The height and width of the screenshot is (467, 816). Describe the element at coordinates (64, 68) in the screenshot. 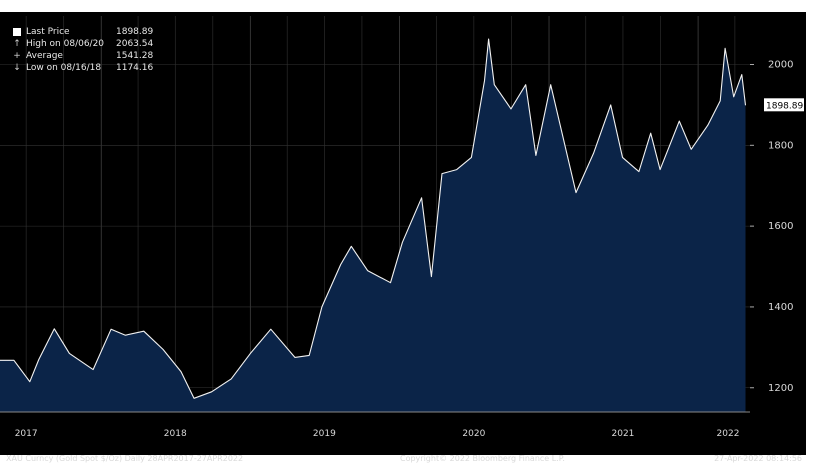

I see `legend-label: Low on 08/16/18` at that location.